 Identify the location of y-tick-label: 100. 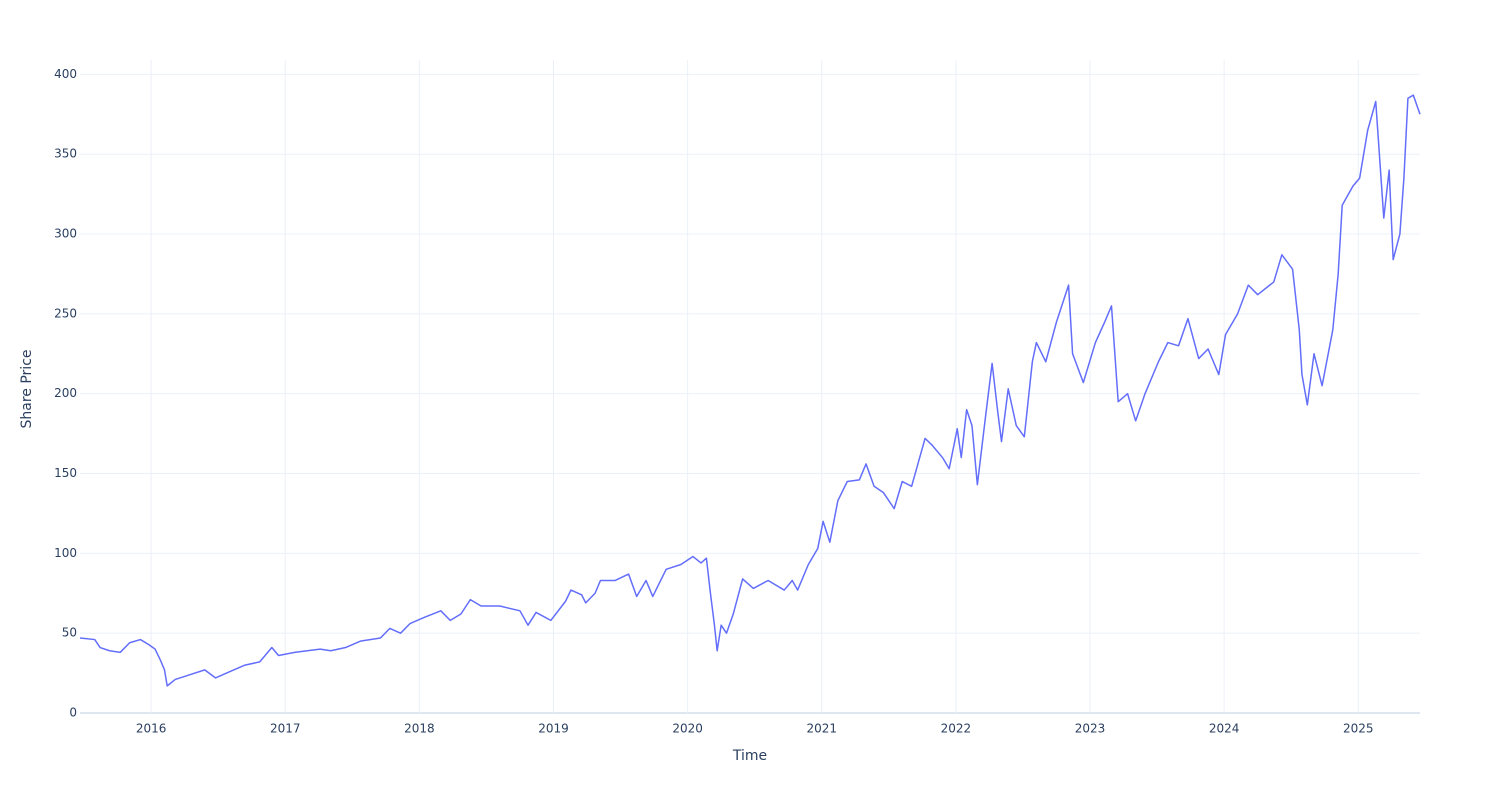
(65, 553).